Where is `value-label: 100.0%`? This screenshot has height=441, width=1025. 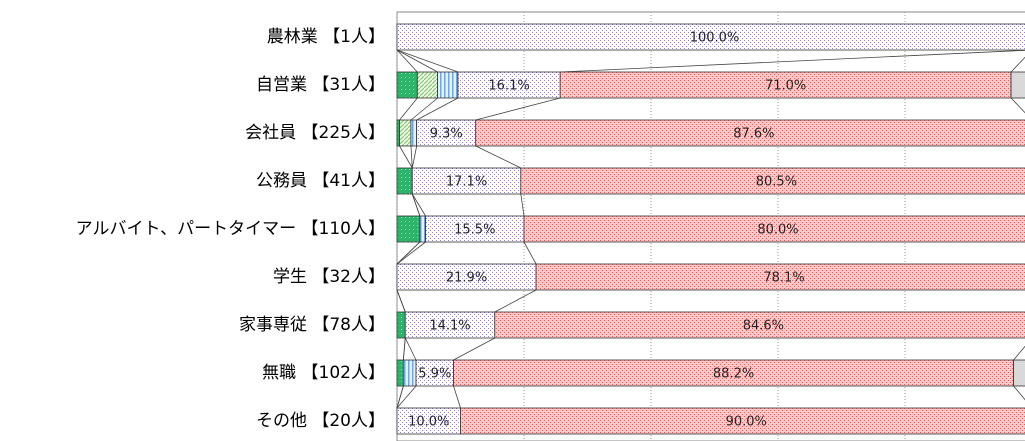
value-label: 100.0% is located at coordinates (715, 38).